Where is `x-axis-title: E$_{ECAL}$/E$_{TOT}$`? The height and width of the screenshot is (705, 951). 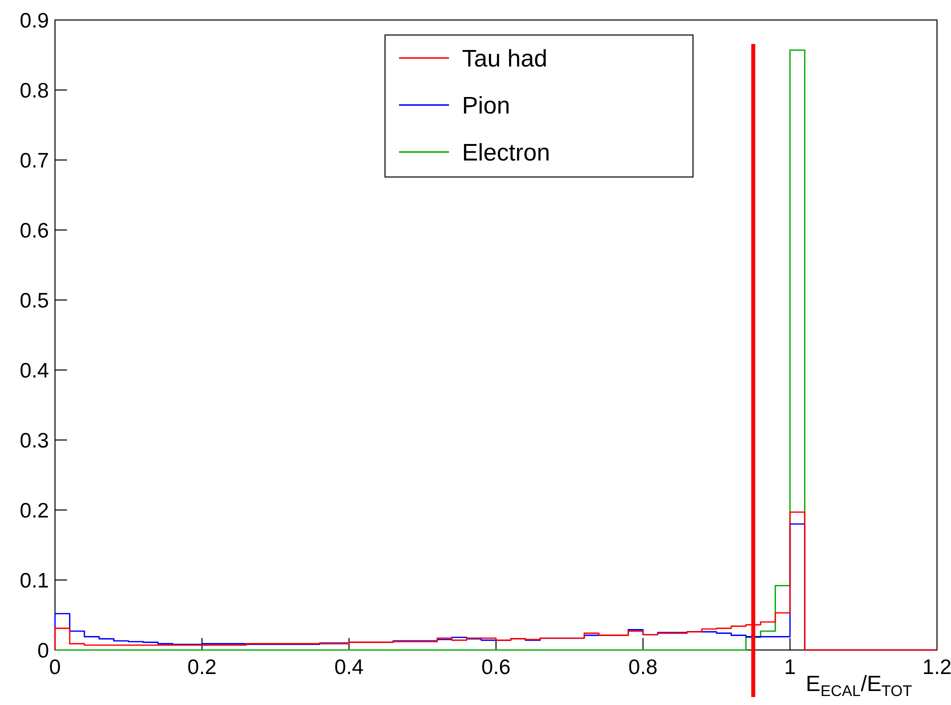 x-axis-title: E$_{ECAL}$/E$_{TOT}$ is located at coordinates (859, 685).